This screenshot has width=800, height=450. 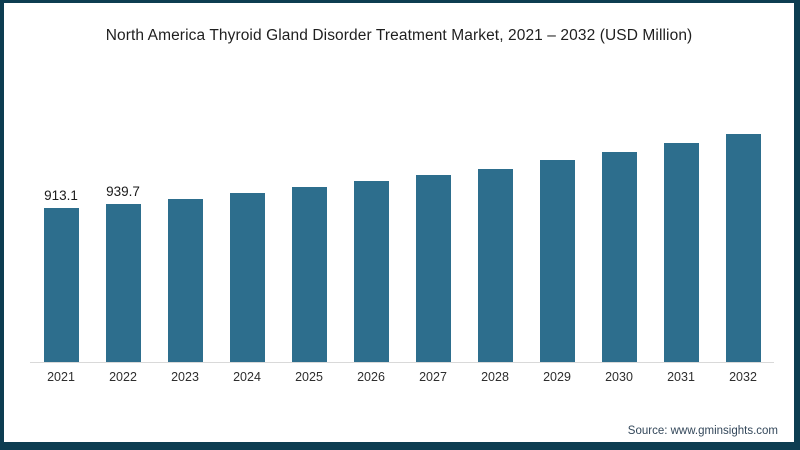 I want to click on bar-group: 913.1, so click(x=61, y=248).